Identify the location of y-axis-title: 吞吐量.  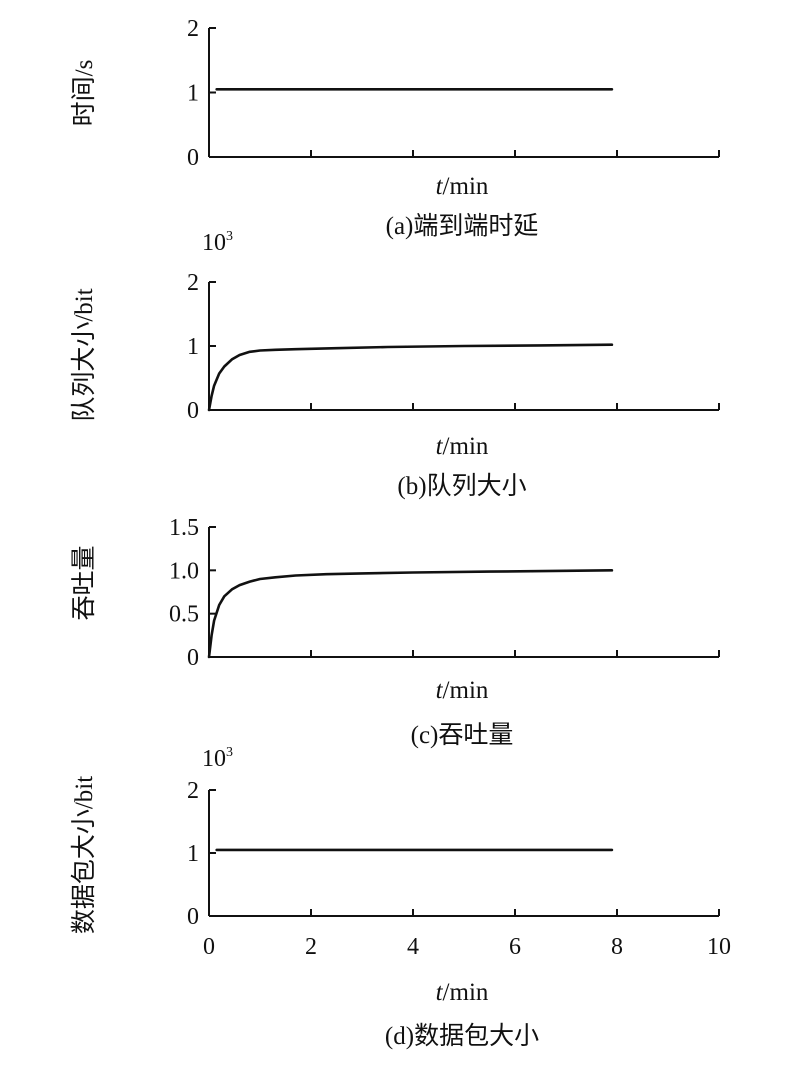
(84, 582).